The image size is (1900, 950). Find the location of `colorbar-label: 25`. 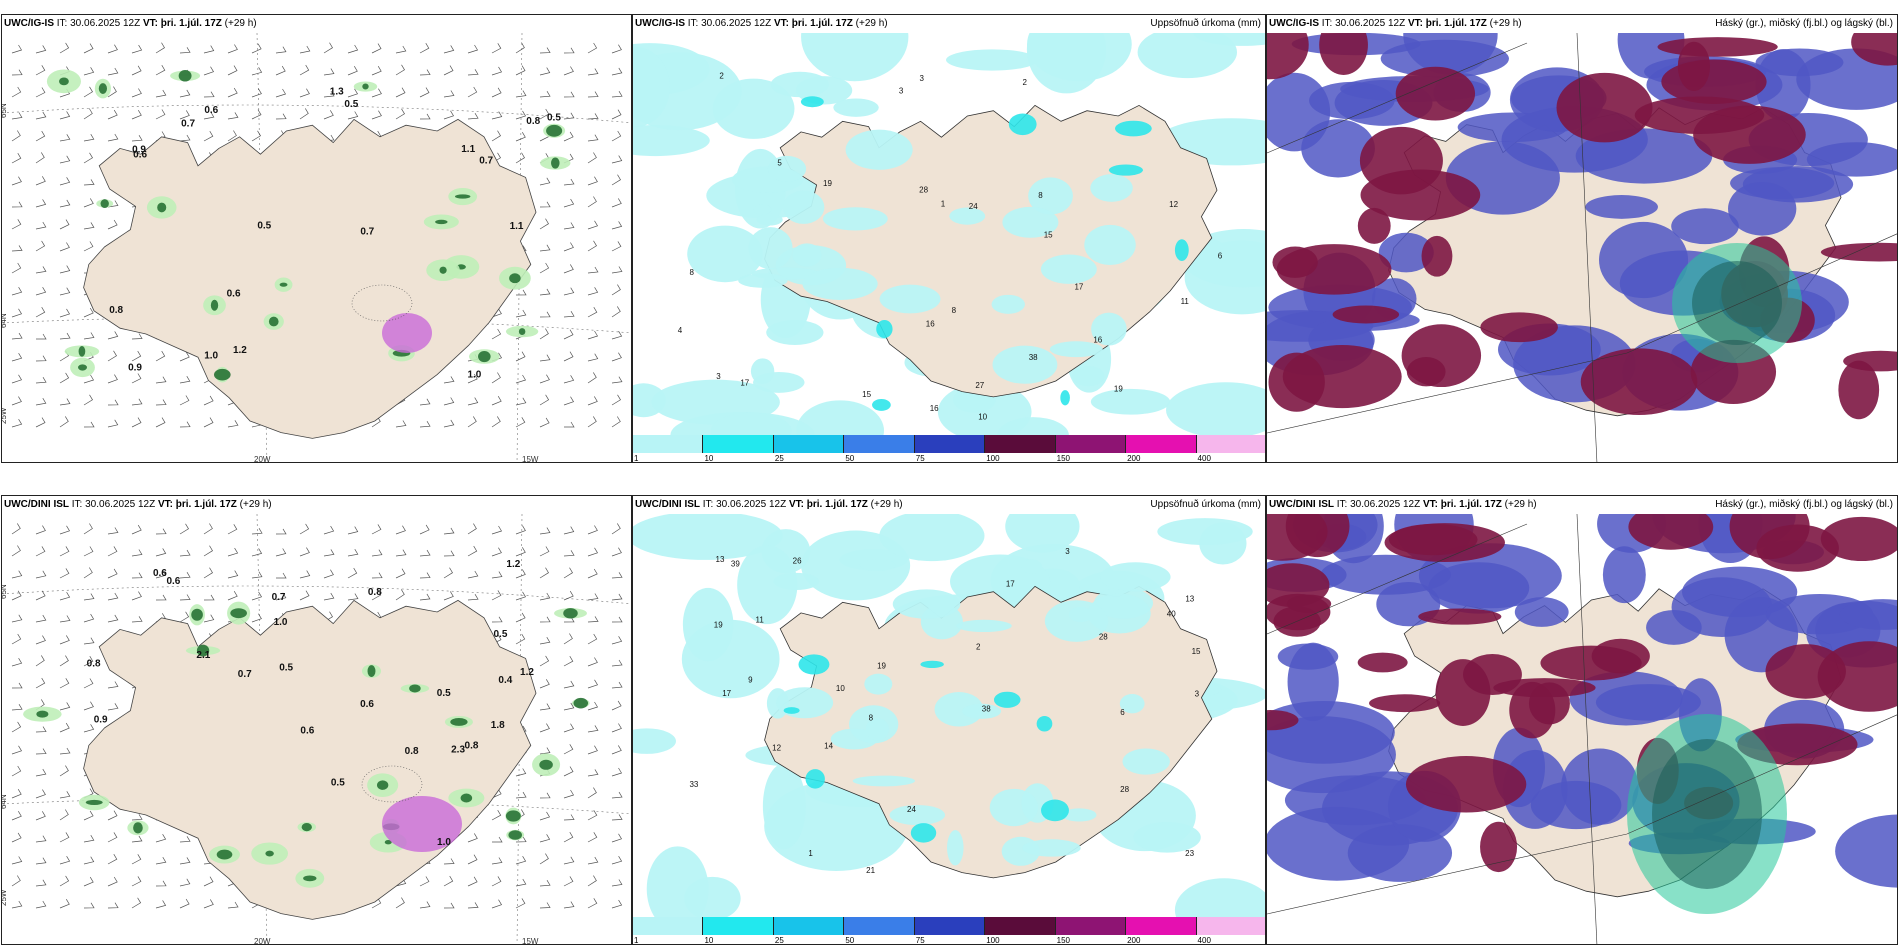

colorbar-label: 25 is located at coordinates (779, 940).